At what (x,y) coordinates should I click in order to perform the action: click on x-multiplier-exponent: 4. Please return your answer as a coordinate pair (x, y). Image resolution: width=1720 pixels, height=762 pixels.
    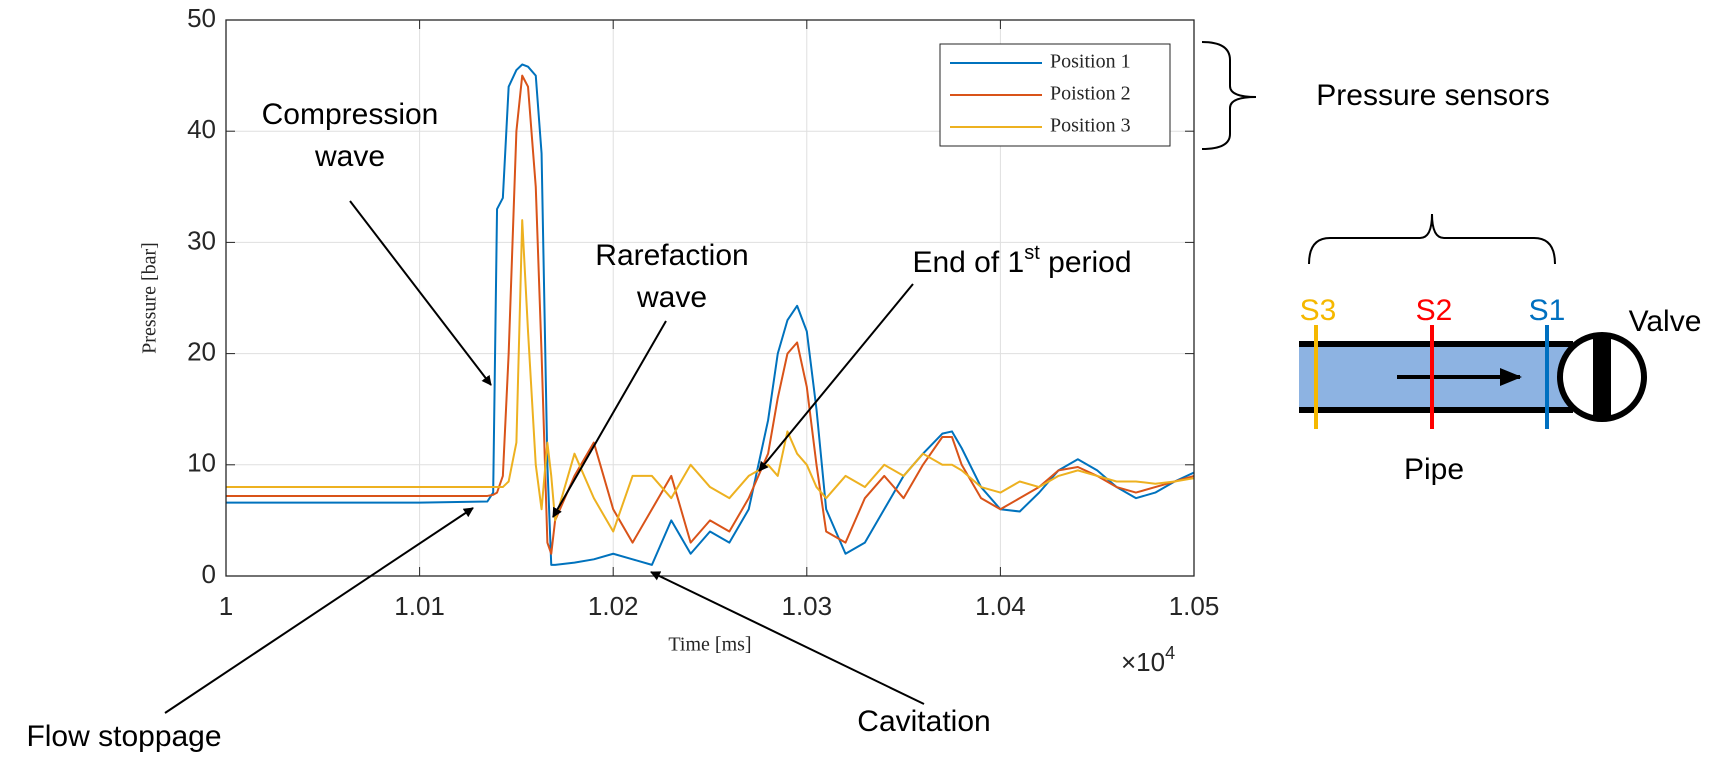
    Looking at the image, I should click on (1170, 653).